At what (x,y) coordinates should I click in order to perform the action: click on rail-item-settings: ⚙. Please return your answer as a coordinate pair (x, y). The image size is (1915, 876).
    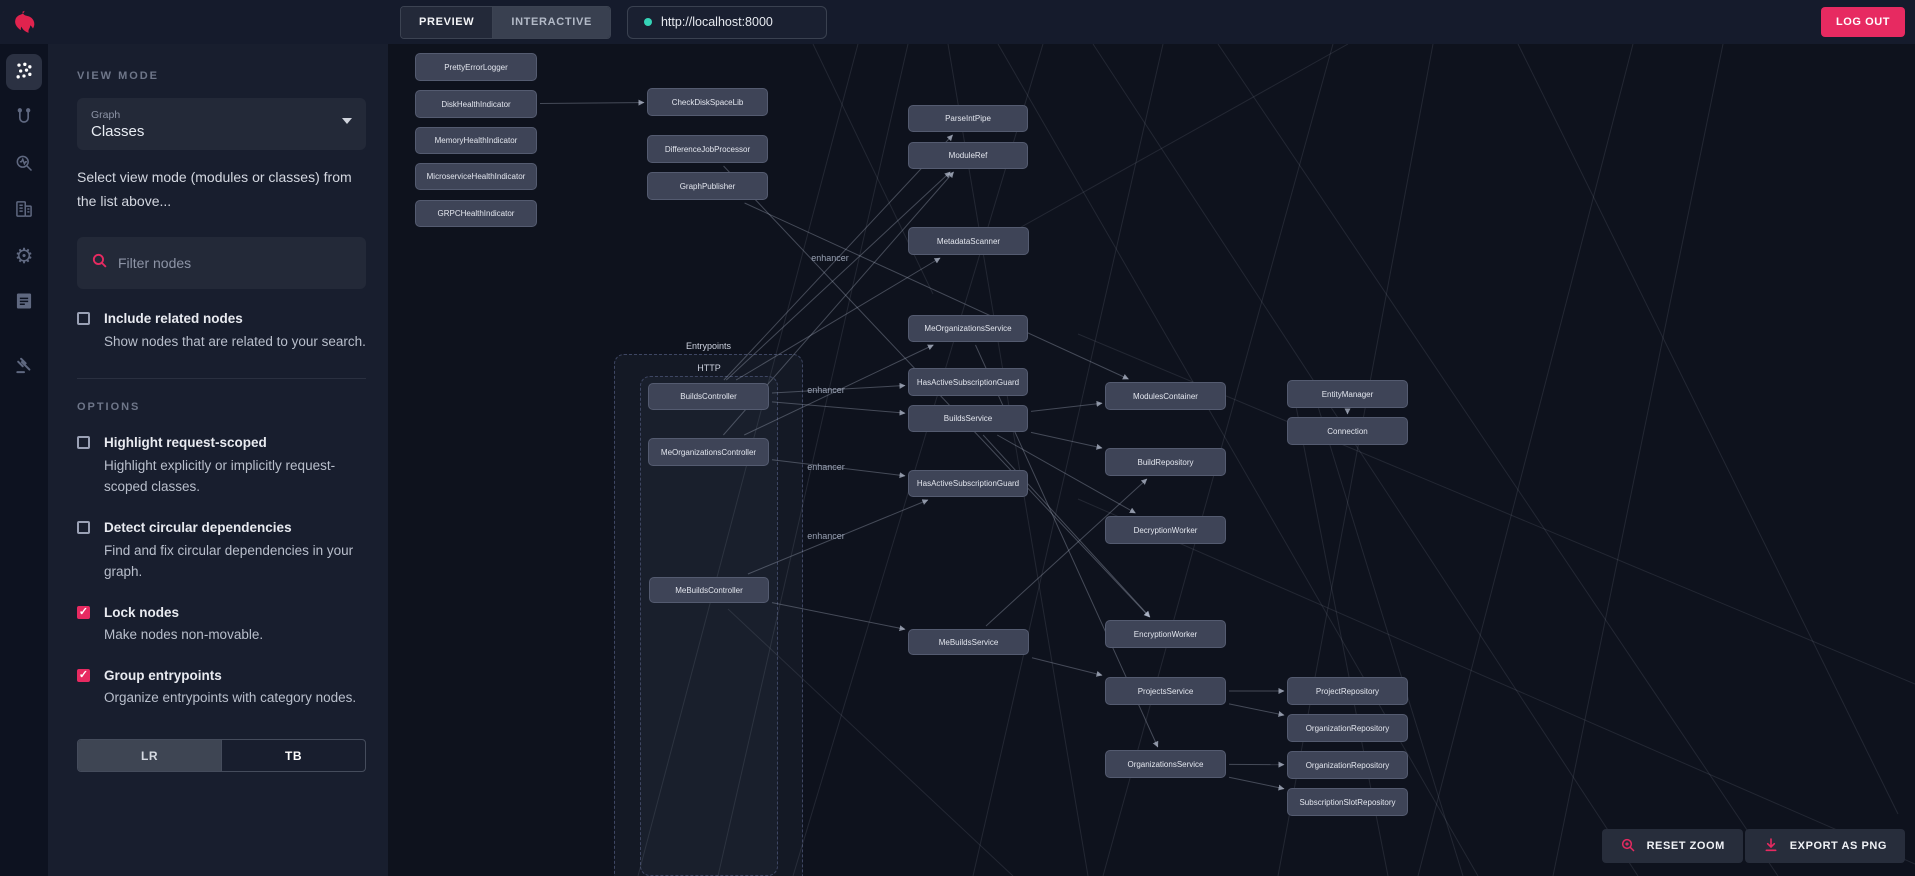
    Looking at the image, I should click on (24, 256).